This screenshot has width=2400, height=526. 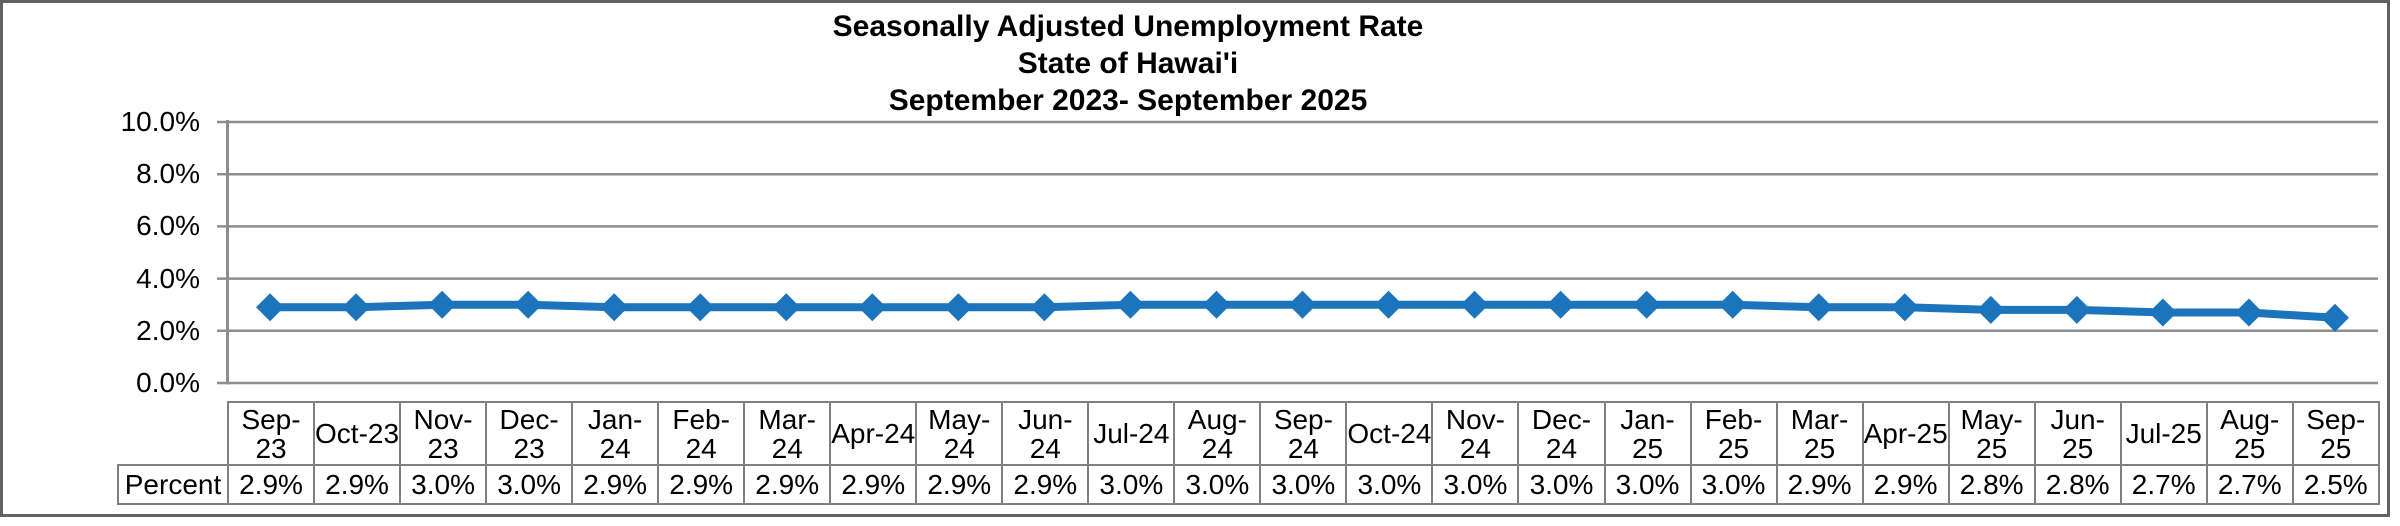 I want to click on chart-title-line3: September 2023- September 2025, so click(x=1128, y=100).